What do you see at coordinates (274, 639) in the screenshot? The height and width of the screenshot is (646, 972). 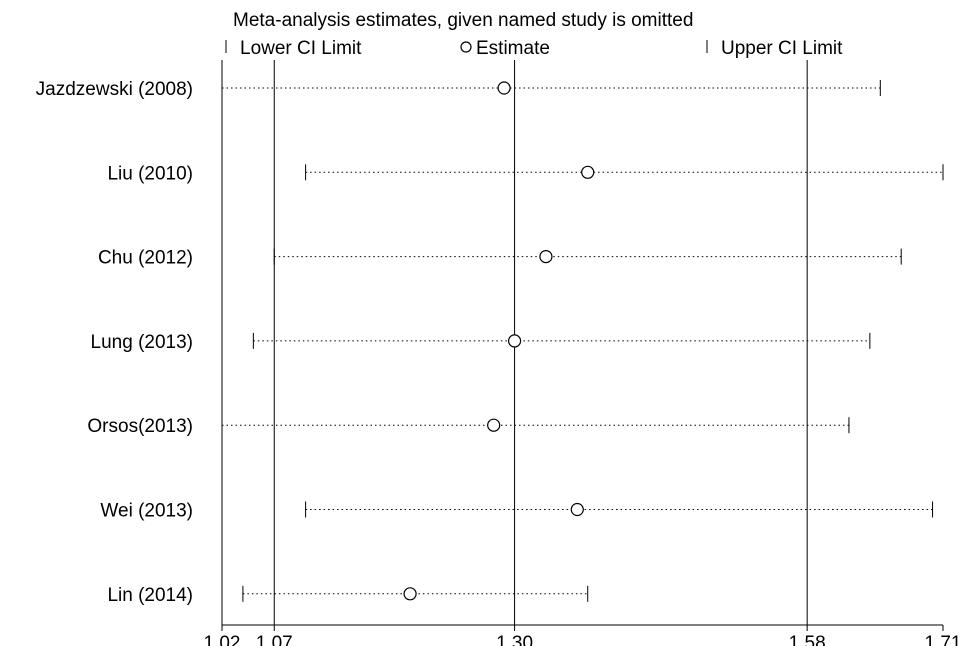 I see `x-tick-label: 1.07` at bounding box center [274, 639].